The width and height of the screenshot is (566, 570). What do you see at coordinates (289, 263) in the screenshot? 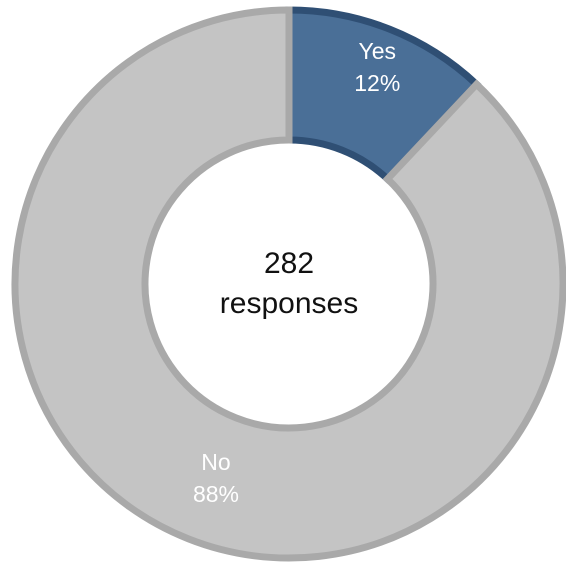
I see `total-responses-count: 282` at bounding box center [289, 263].